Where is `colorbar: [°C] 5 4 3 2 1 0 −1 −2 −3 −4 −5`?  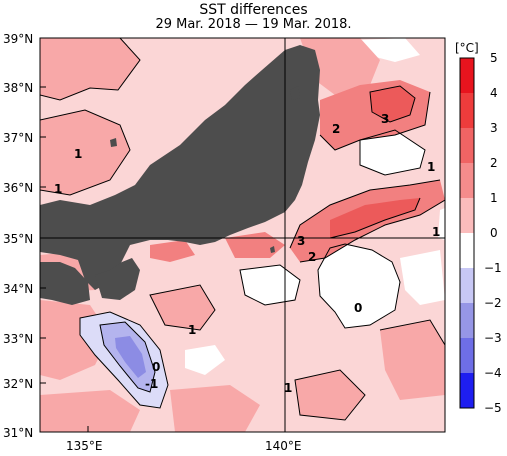
colorbar: [°C] 5 4 3 2 1 0 −1 −2 −3 −4 −5 is located at coordinates (478, 228).